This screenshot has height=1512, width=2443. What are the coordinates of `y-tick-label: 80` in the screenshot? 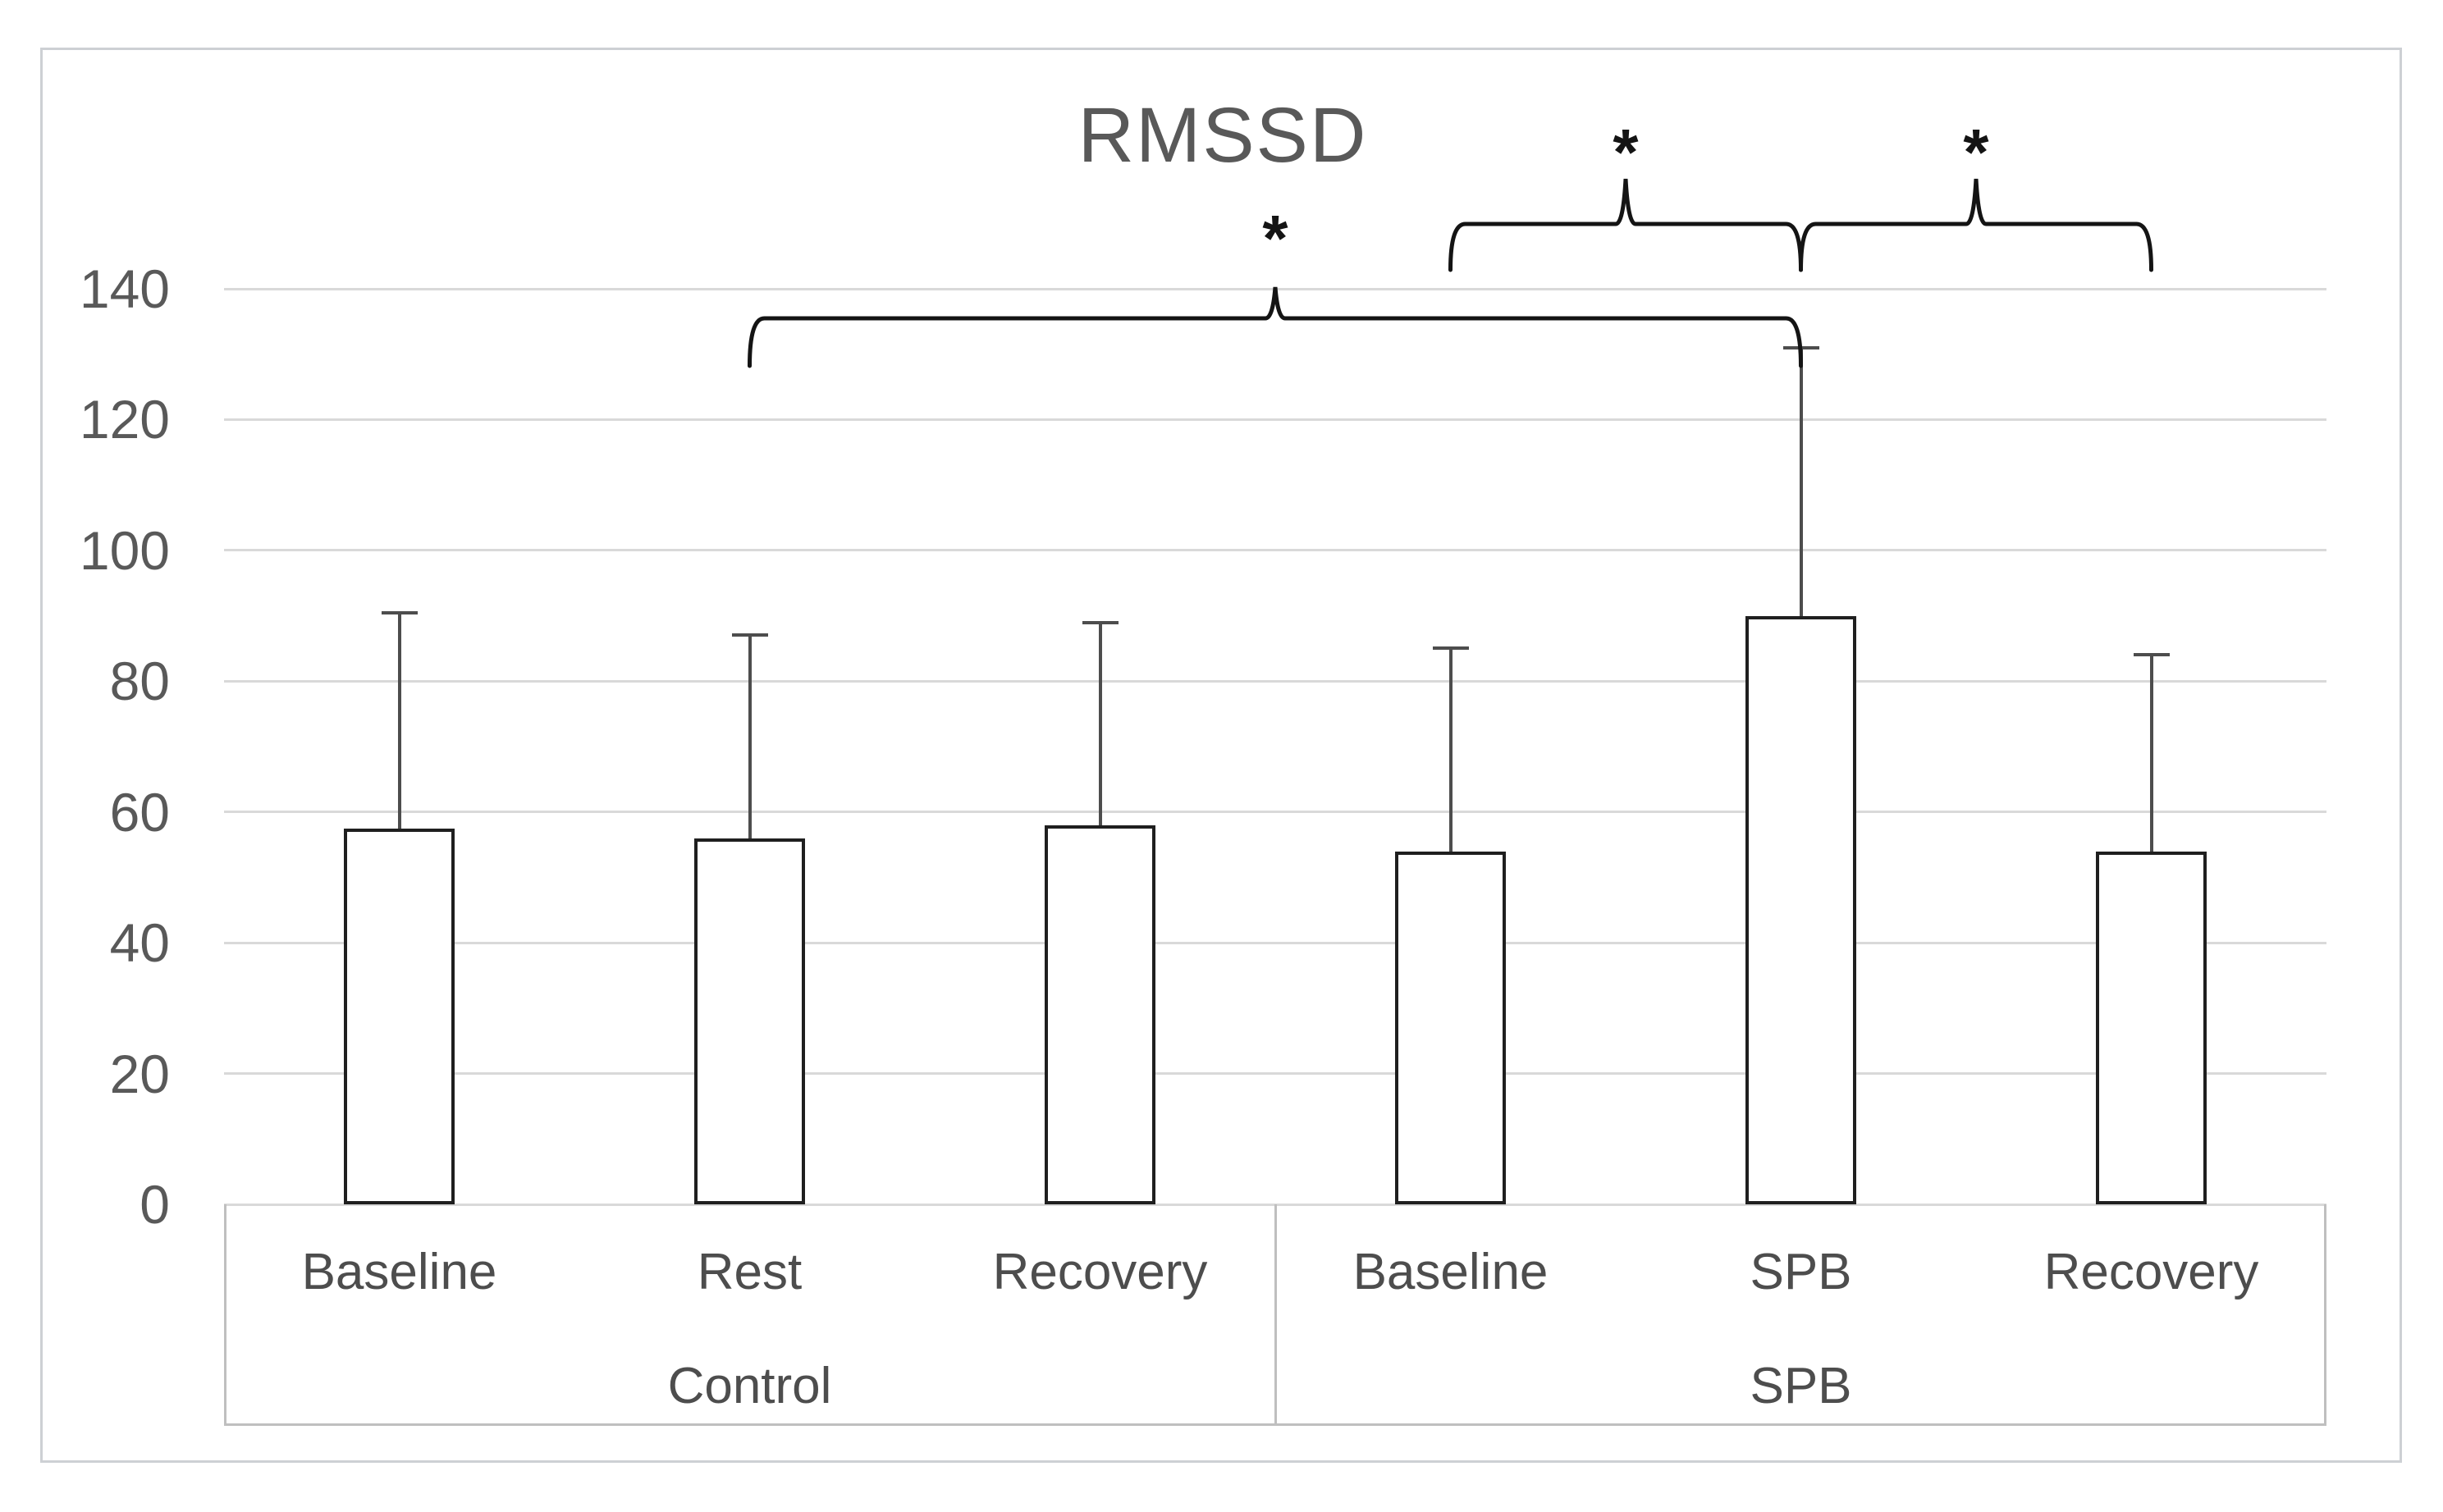 It's located at (139, 682).